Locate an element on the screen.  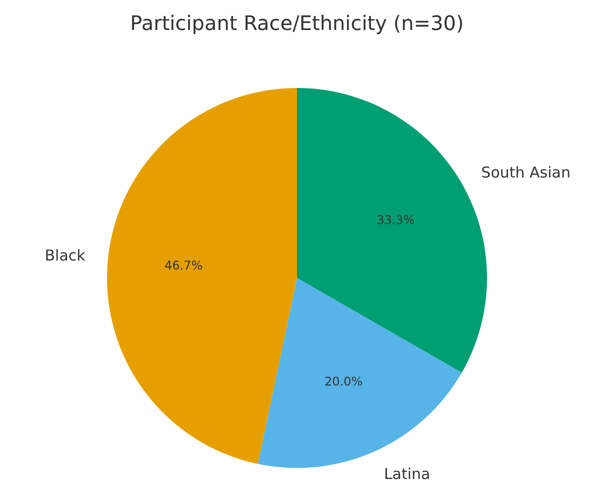
chart-title: Participant Race/Ethnicity (n=30) is located at coordinates (297, 23).